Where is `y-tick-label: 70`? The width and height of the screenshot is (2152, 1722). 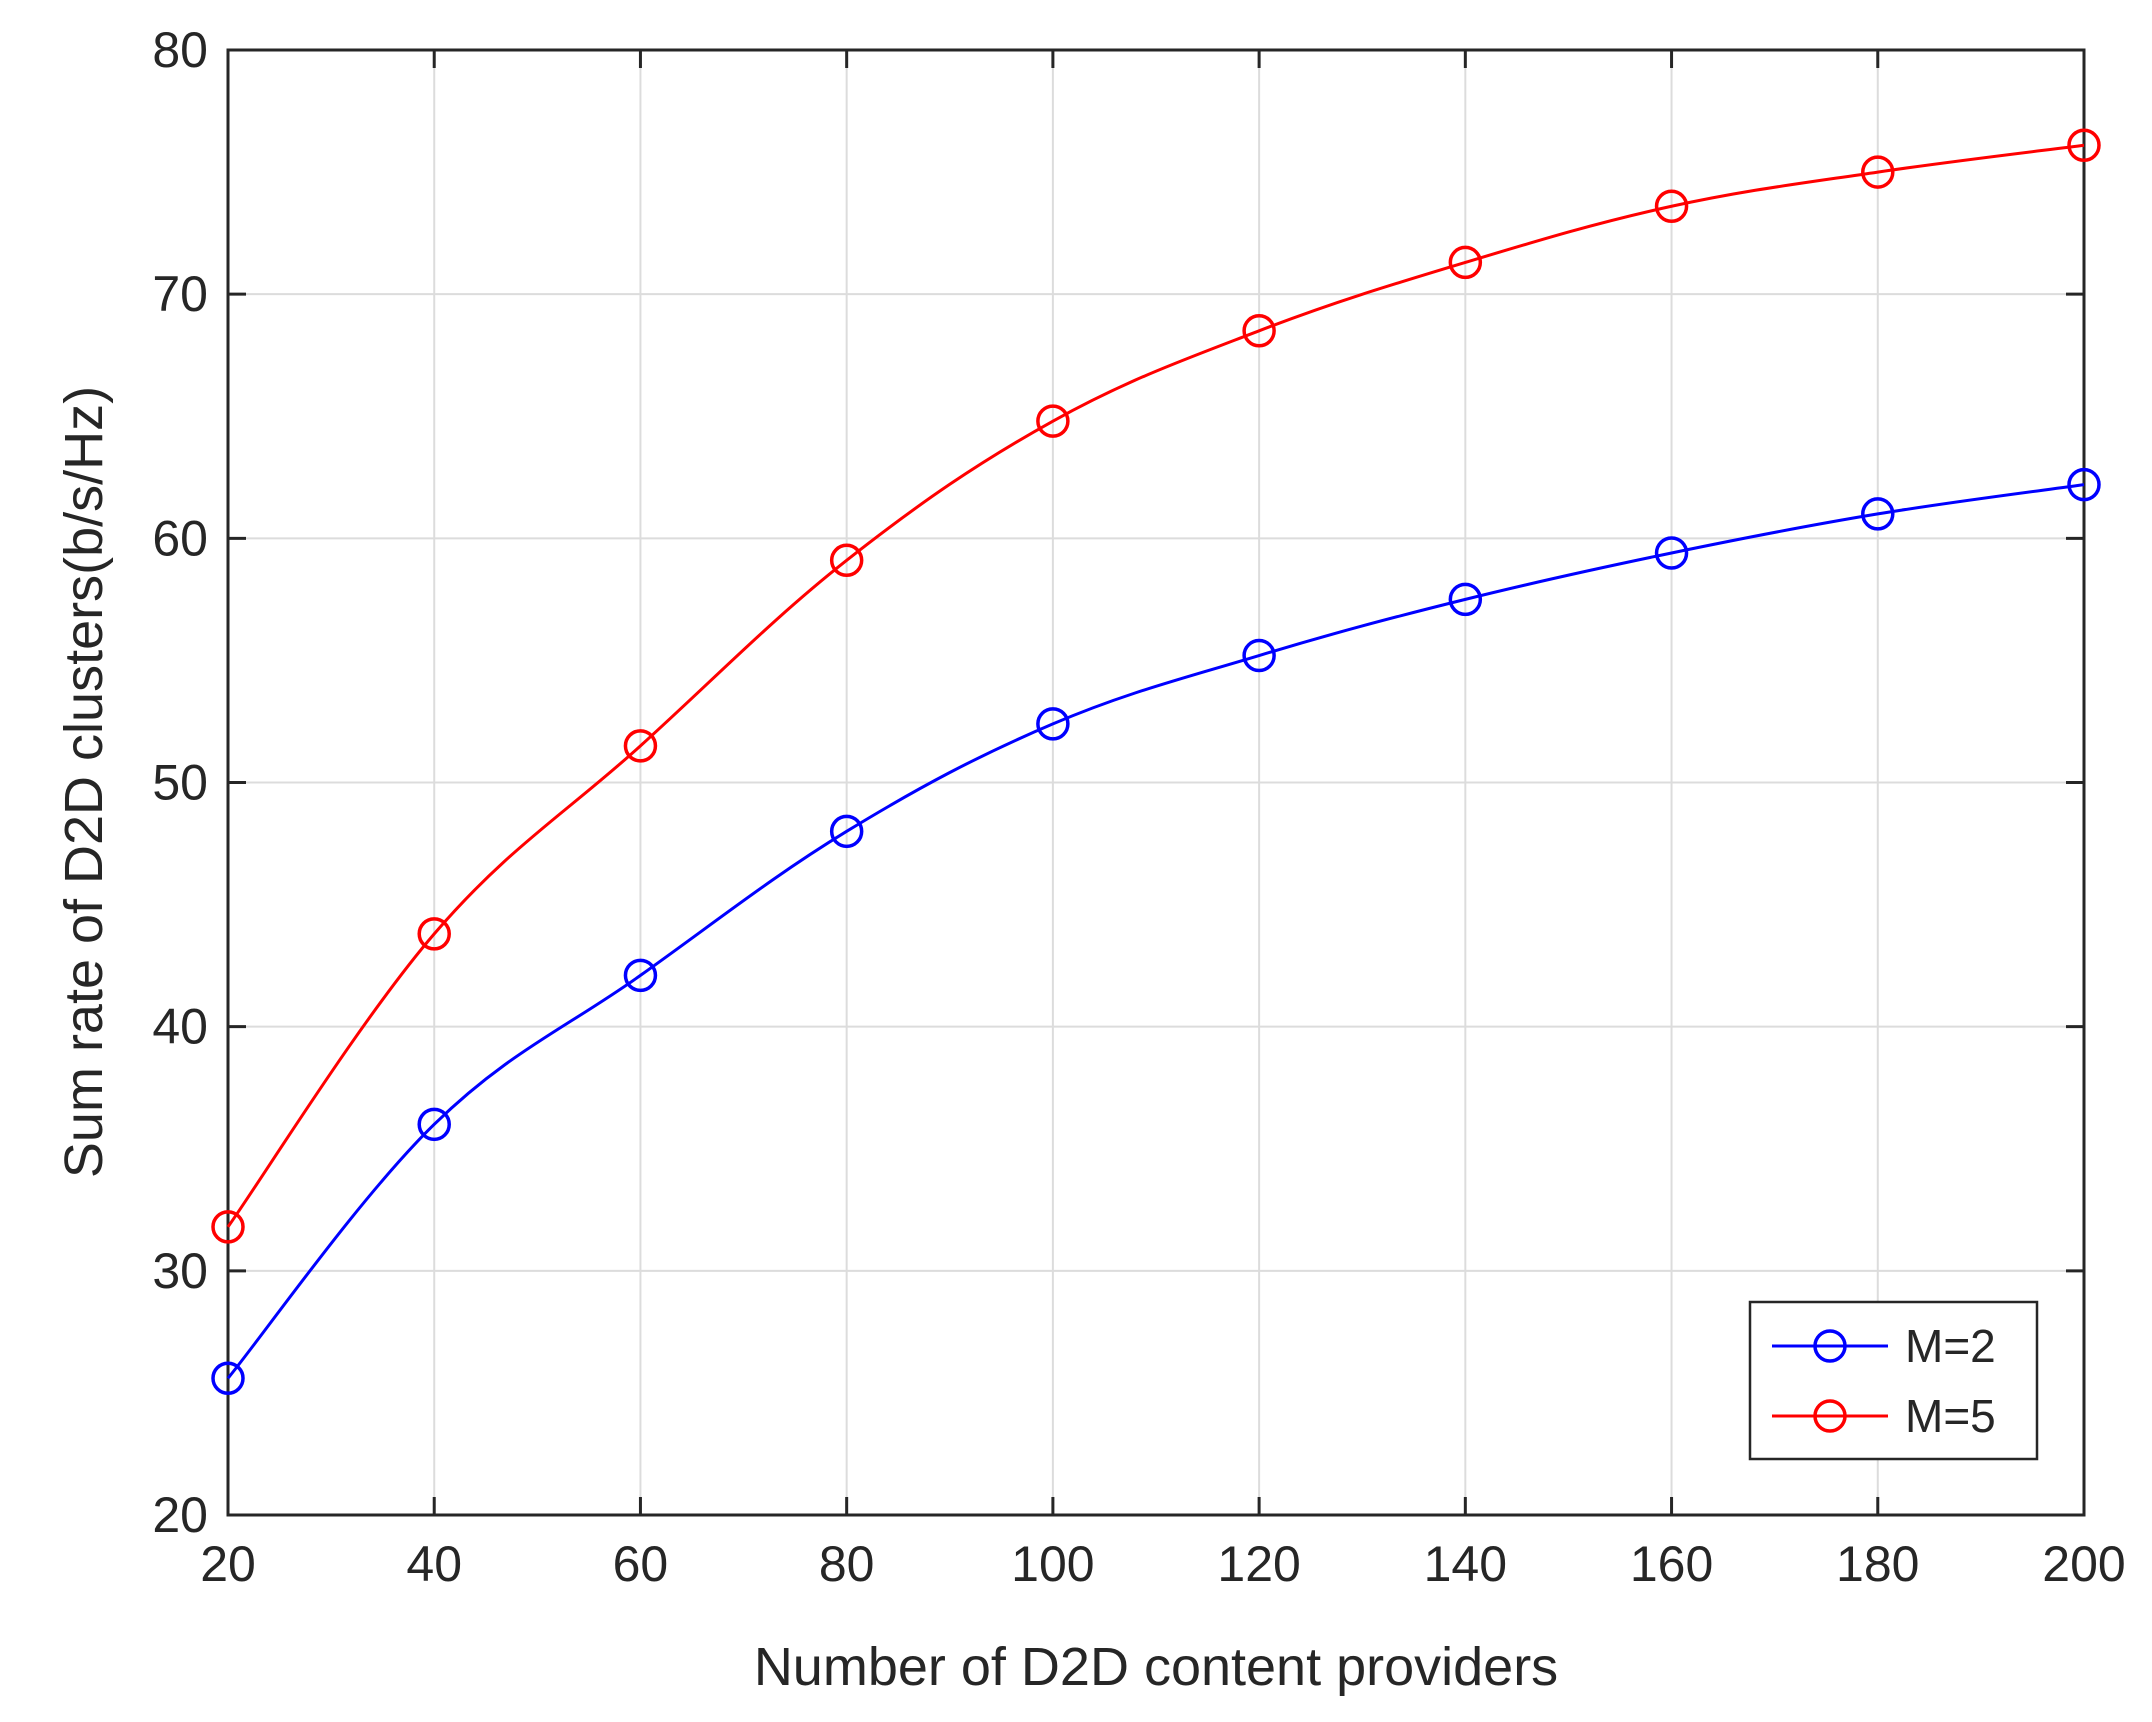
y-tick-label: 70 is located at coordinates (180, 294).